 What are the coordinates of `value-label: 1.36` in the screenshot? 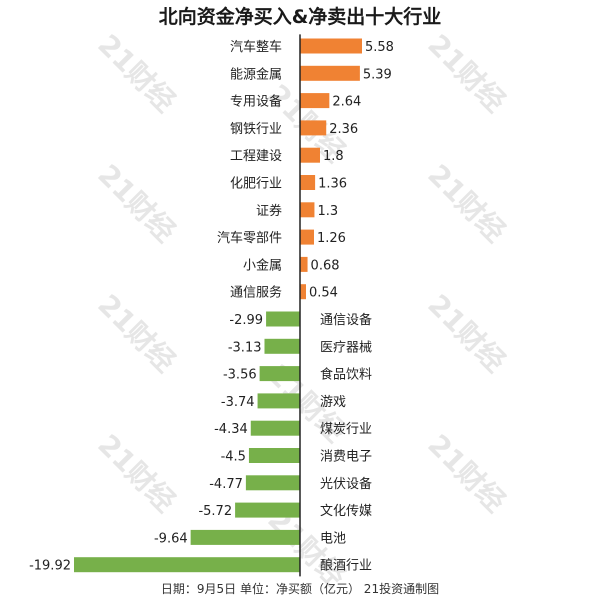 It's located at (332, 184).